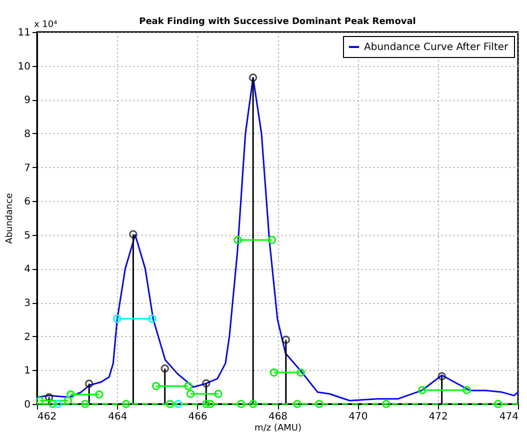 The image size is (527, 437). I want to click on x-tick-label: 466, so click(198, 417).